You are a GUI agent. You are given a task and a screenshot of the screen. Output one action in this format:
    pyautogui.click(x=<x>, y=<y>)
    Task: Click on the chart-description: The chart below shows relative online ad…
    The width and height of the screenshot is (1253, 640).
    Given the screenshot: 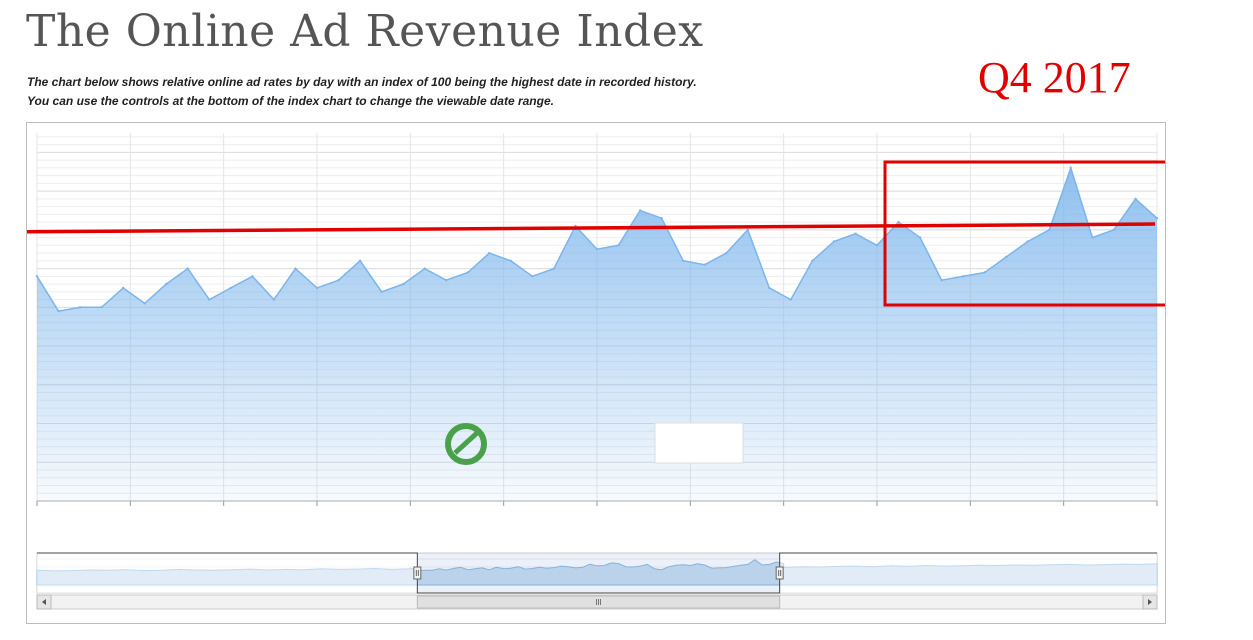 What is the action you would take?
    pyautogui.click(x=362, y=92)
    